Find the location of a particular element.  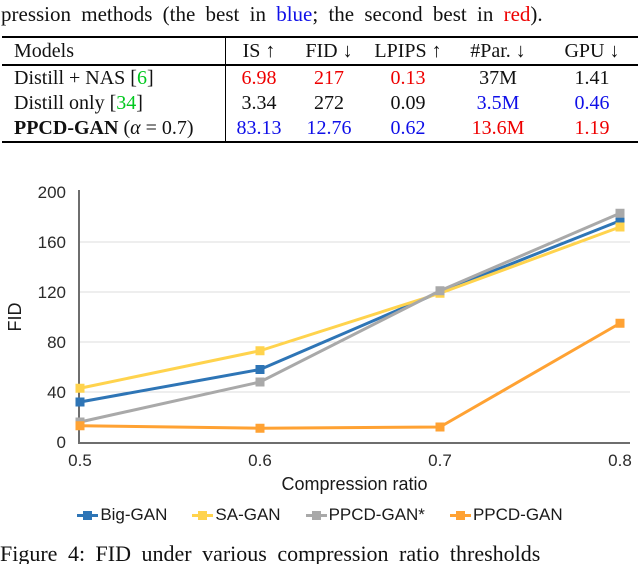

legend-item: PPCD-GAN is located at coordinates (506, 515).